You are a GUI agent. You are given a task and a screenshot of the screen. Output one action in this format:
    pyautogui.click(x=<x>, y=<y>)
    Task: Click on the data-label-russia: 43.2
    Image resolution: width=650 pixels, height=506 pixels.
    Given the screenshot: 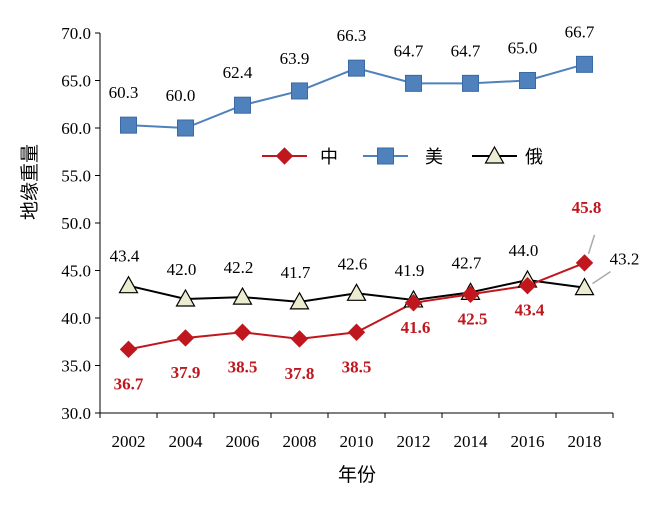 What is the action you would take?
    pyautogui.click(x=625, y=259)
    